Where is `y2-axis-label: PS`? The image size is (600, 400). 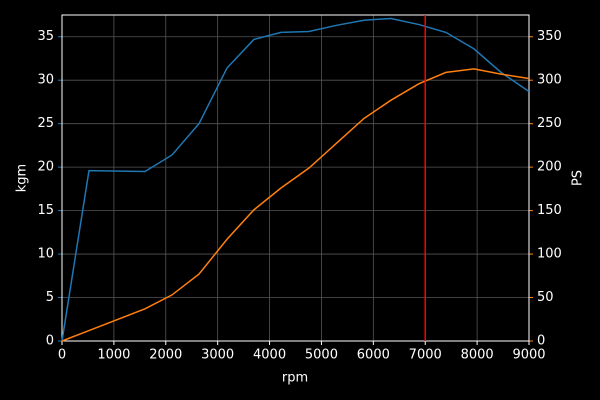 y2-axis-label: PS is located at coordinates (578, 178).